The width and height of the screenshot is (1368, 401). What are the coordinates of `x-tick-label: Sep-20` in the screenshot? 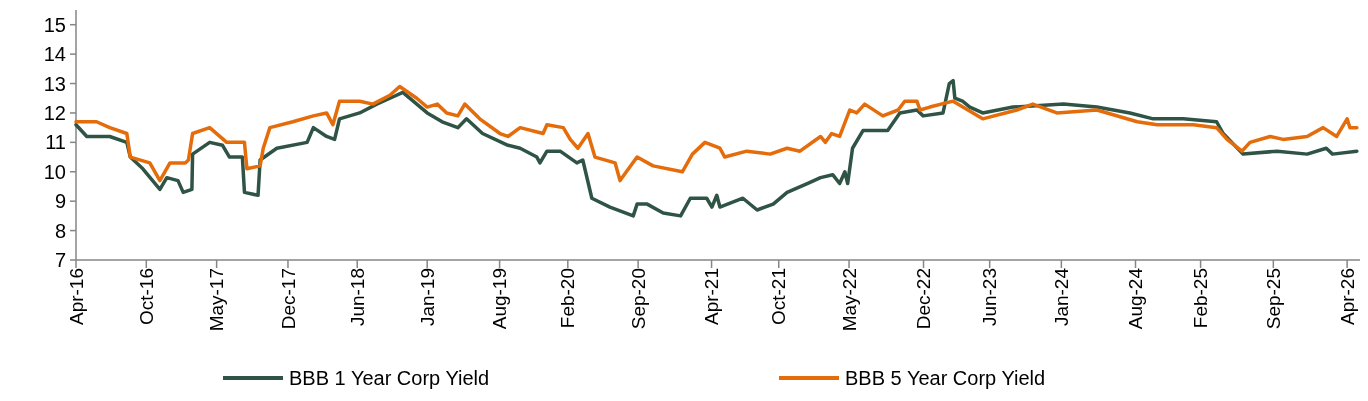 It's located at (638, 299).